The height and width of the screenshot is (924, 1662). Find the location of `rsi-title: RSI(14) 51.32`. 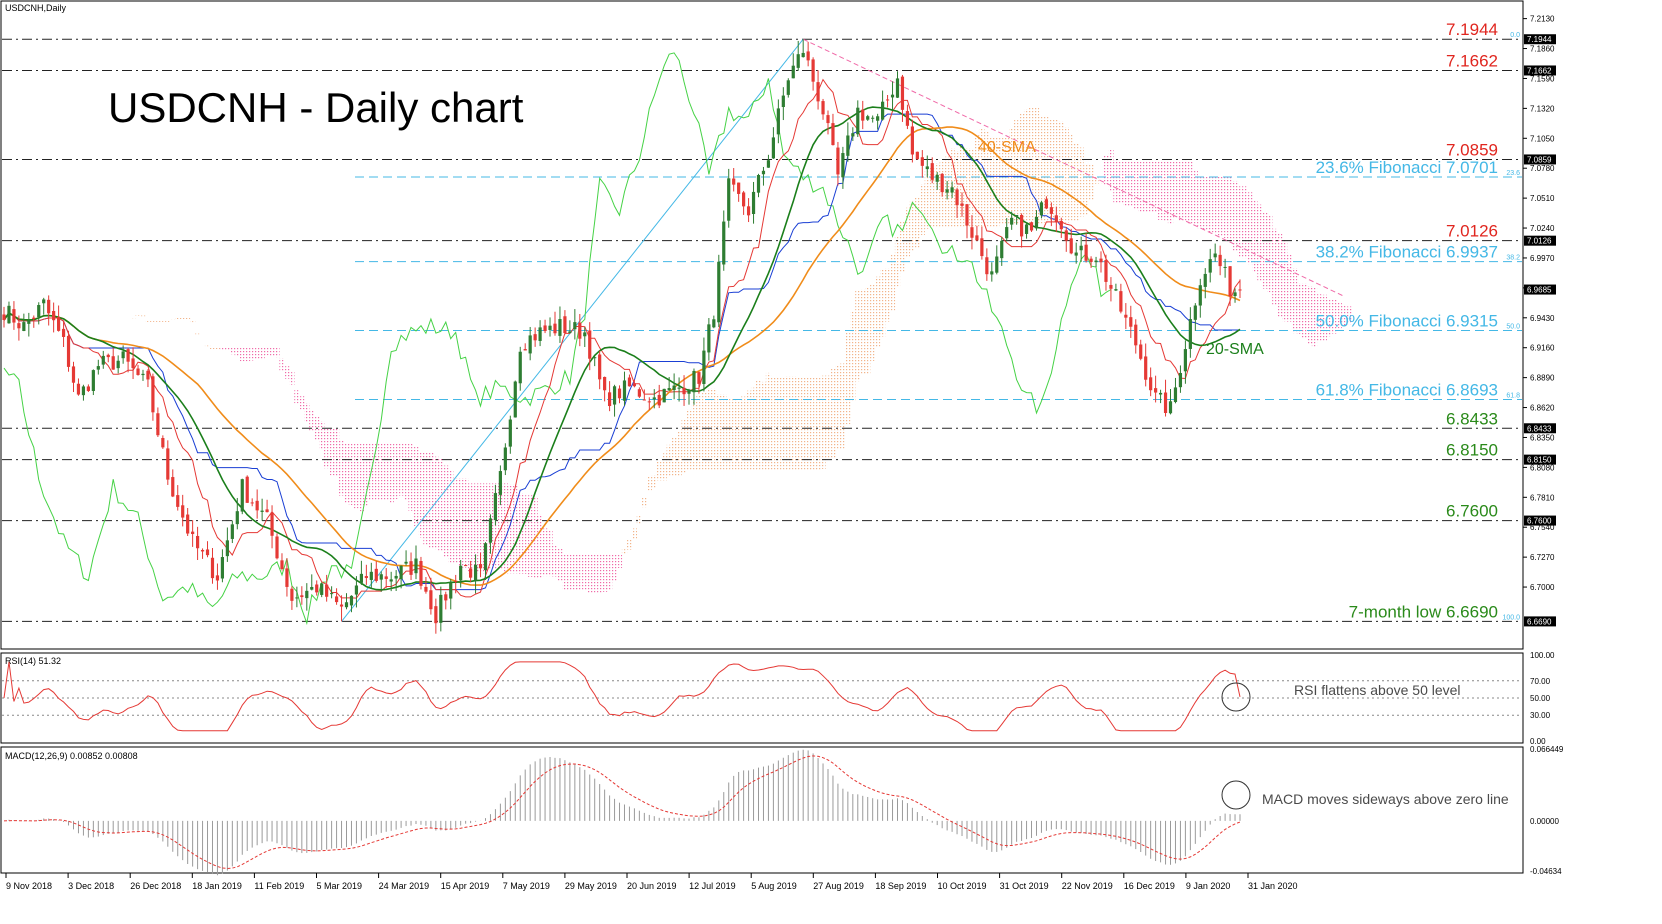

rsi-title: RSI(14) 51.32 is located at coordinates (33, 661).